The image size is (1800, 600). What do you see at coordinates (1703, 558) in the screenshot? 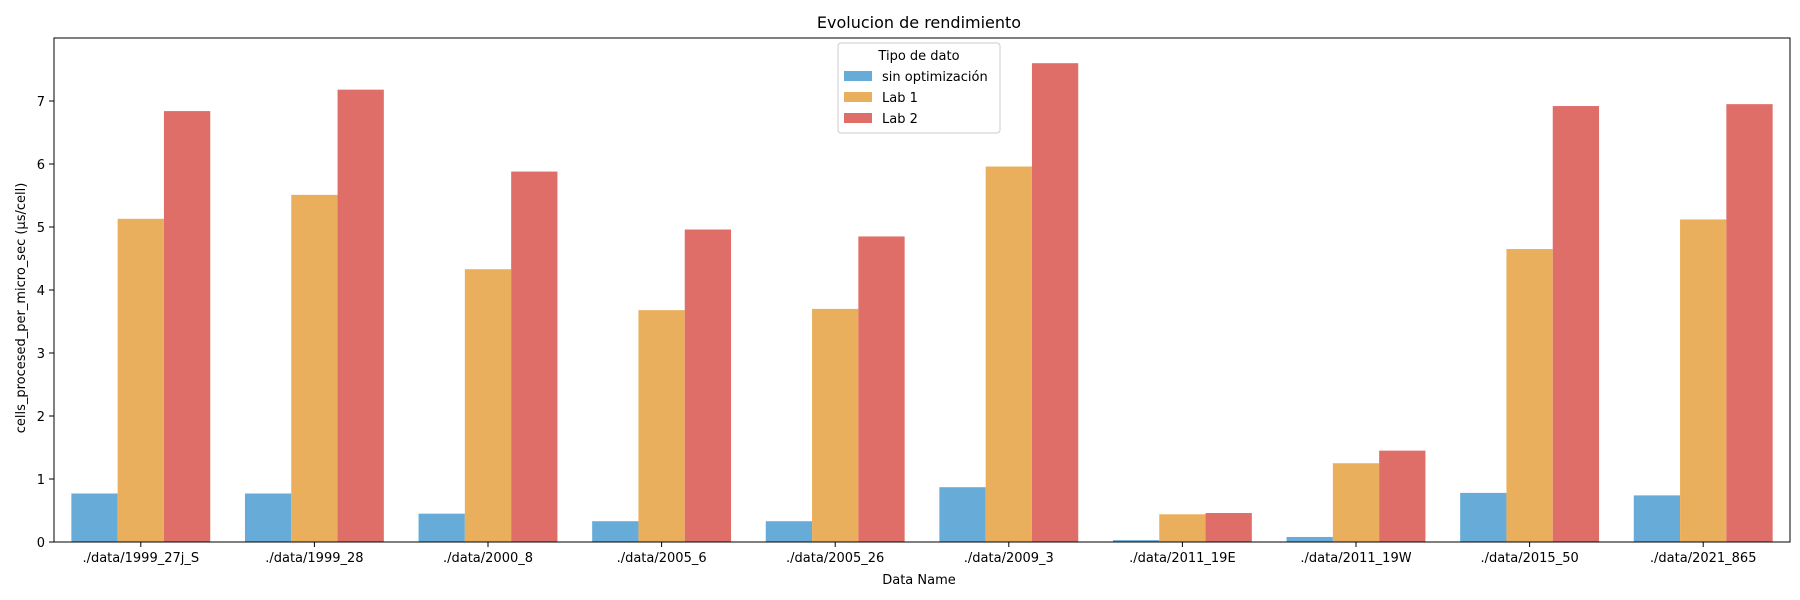
I see `x-tick-label: ./data/2021_865` at bounding box center [1703, 558].